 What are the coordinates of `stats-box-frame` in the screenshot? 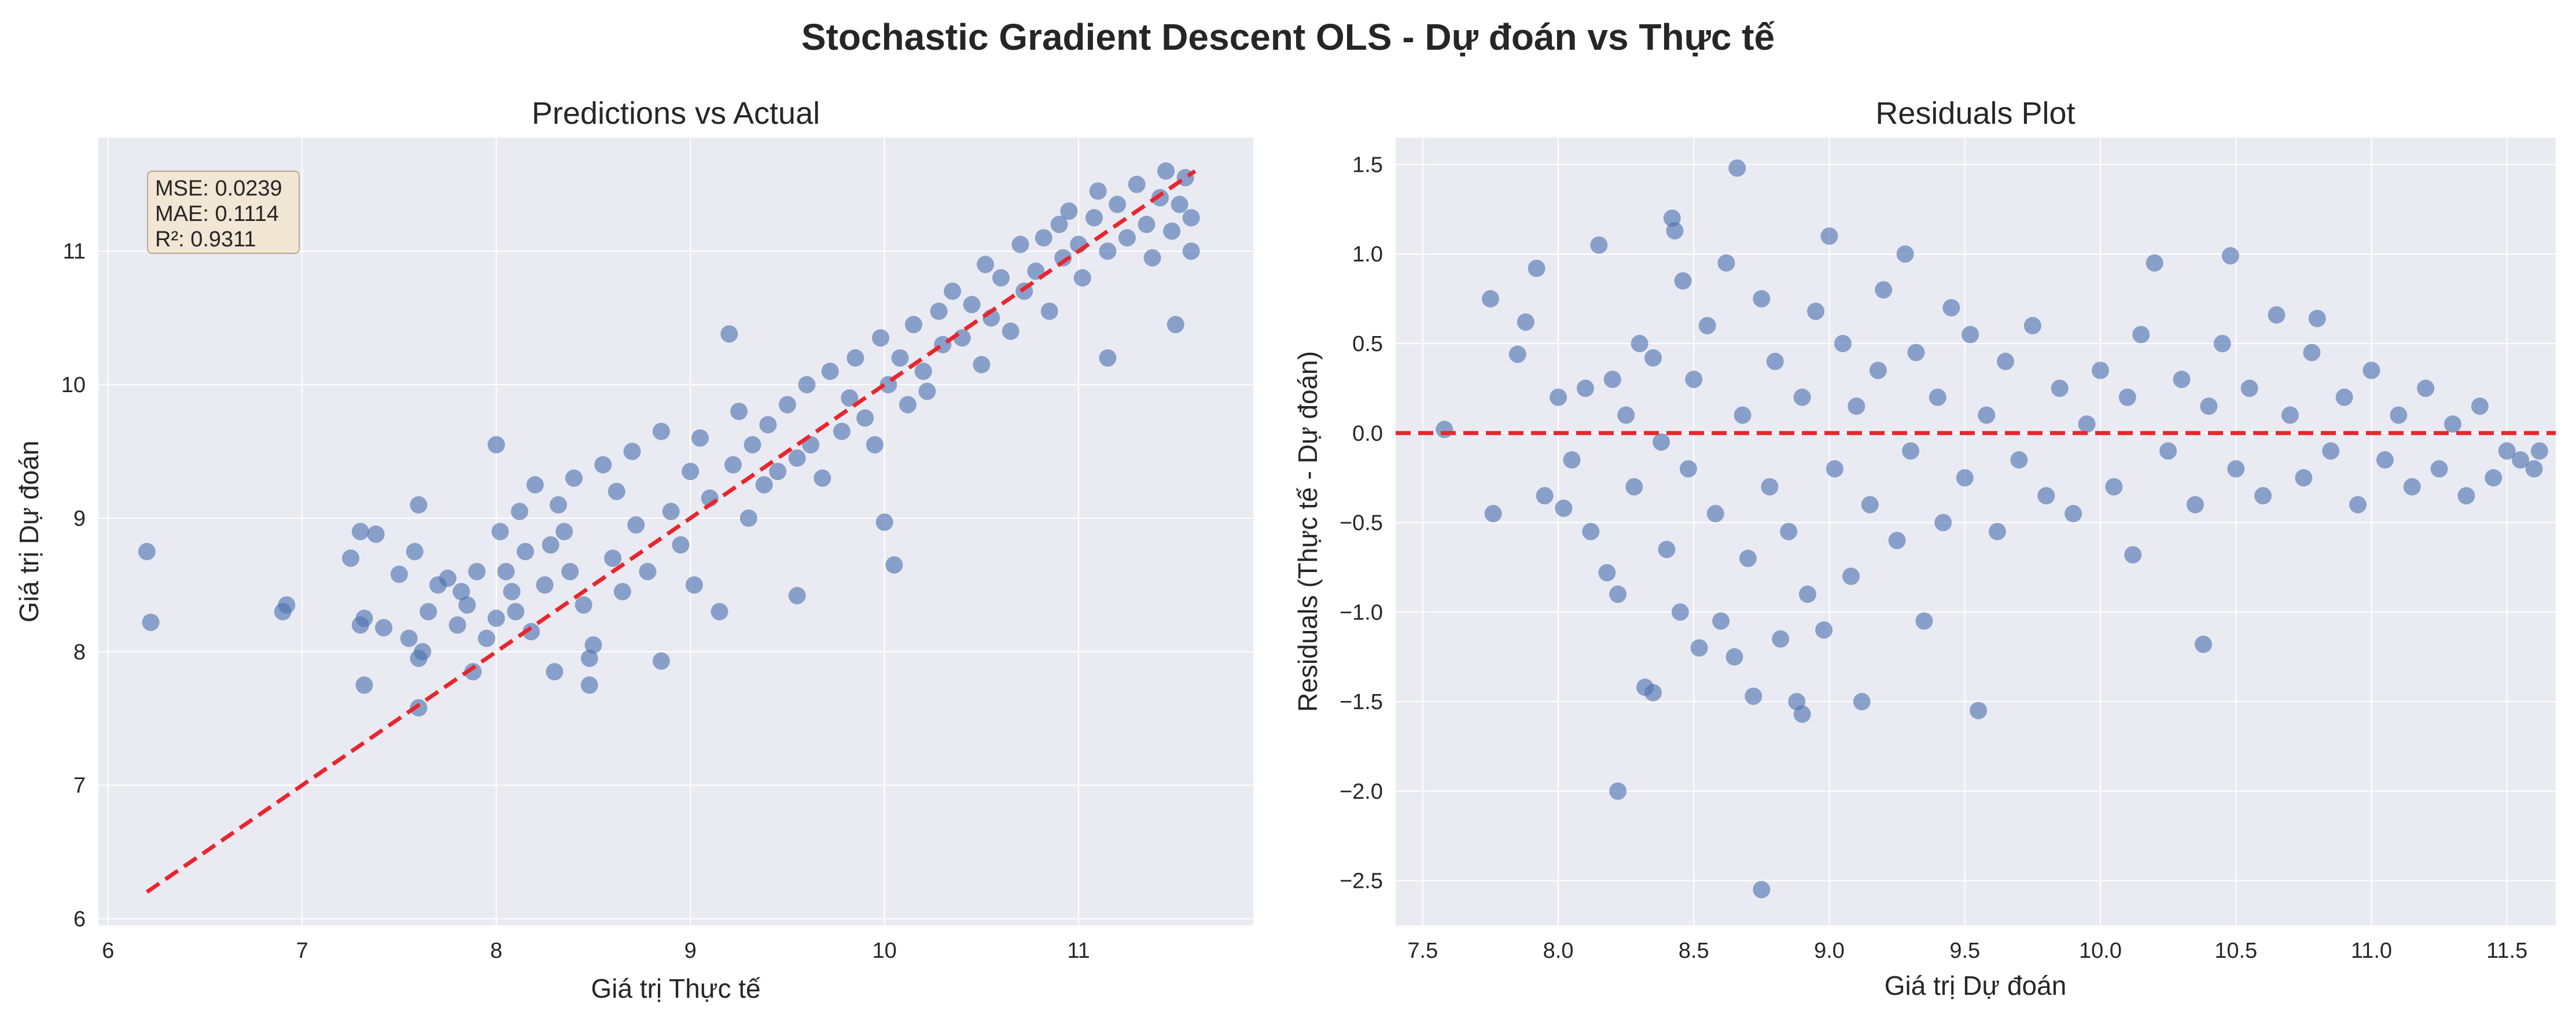 It's located at (223, 212).